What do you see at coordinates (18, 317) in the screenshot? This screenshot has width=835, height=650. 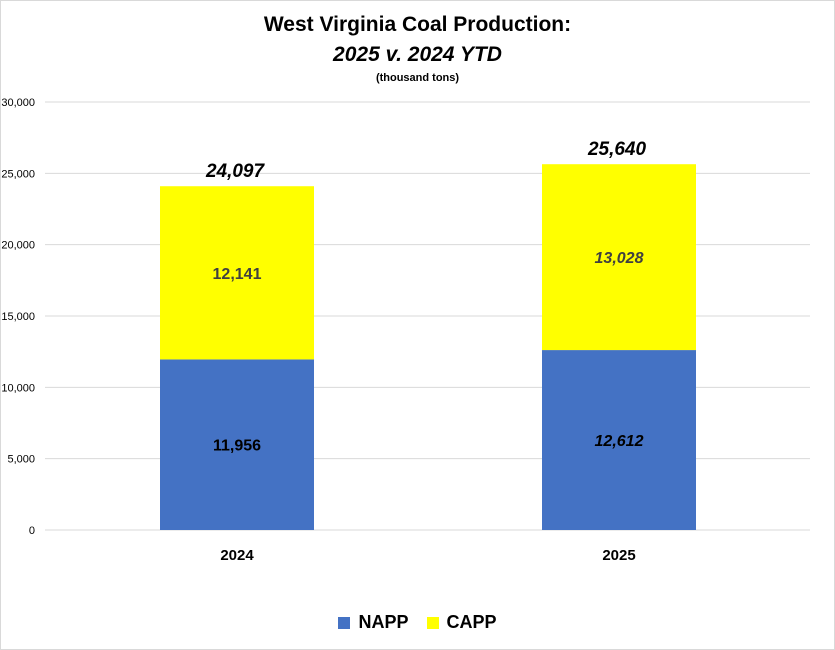 I see `y-tick-label: 15,000` at bounding box center [18, 317].